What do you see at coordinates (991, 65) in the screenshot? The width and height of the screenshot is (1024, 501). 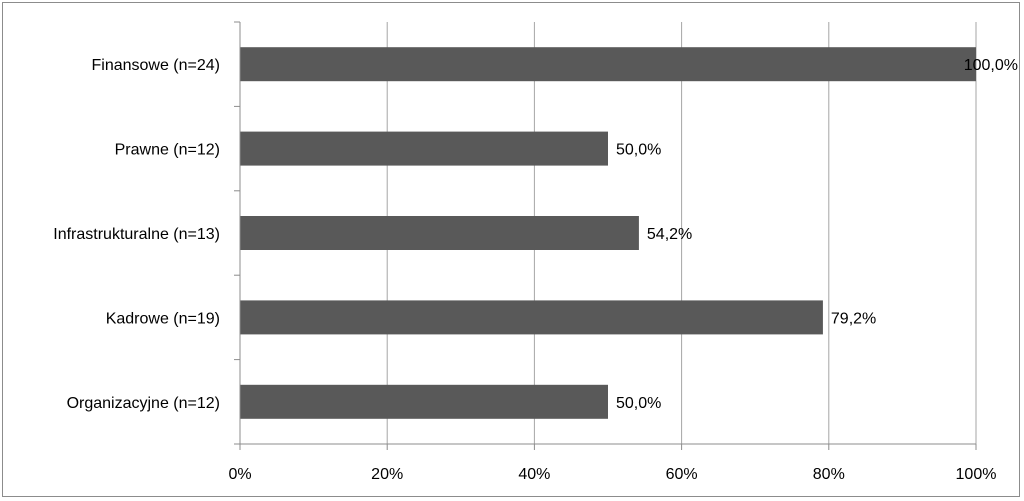 I see `data-label: 100,0%` at bounding box center [991, 65].